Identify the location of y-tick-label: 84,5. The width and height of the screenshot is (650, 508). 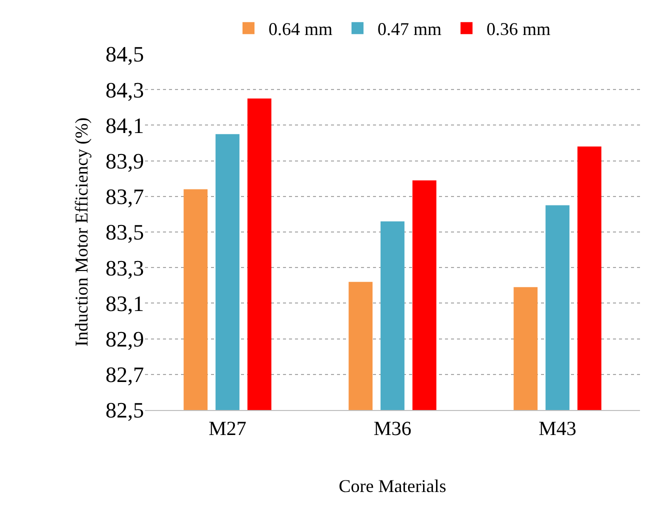
(125, 54).